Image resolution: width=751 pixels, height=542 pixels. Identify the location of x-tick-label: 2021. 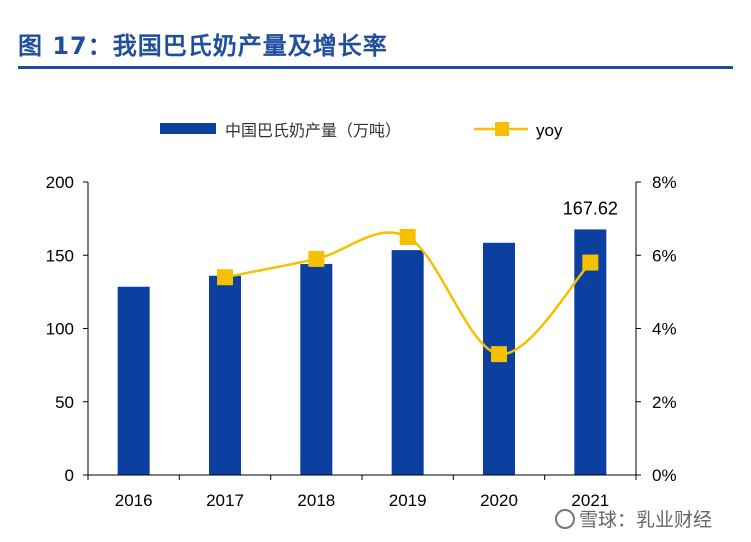
(590, 500).